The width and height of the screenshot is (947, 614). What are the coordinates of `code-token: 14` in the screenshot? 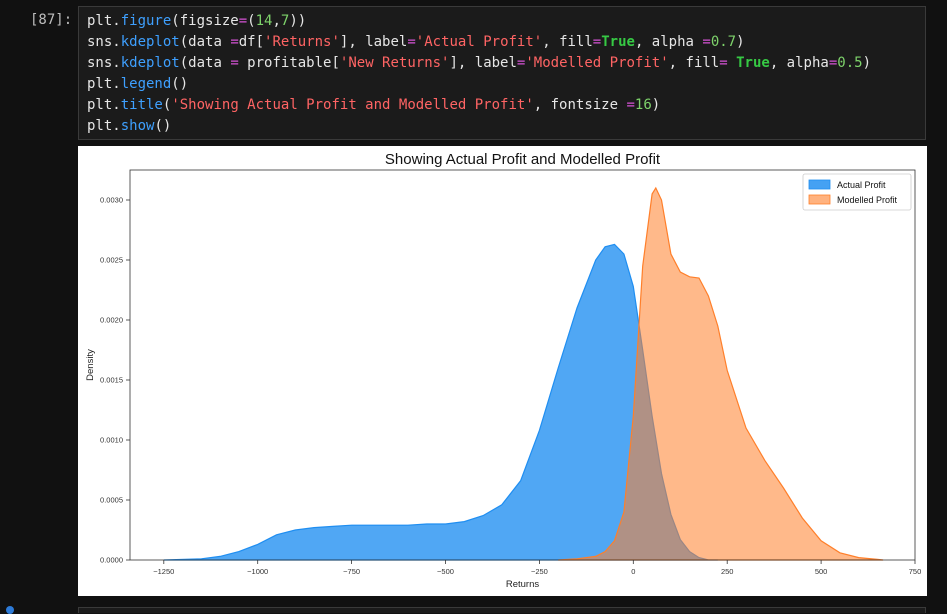 It's located at (264, 21).